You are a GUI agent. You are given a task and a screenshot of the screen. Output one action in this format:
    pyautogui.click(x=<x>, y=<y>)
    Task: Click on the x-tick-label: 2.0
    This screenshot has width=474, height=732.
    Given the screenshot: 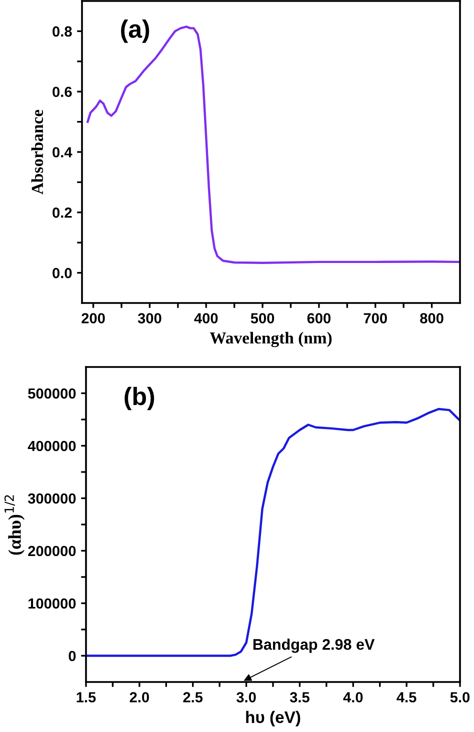 What is the action you would take?
    pyautogui.click(x=139, y=697)
    